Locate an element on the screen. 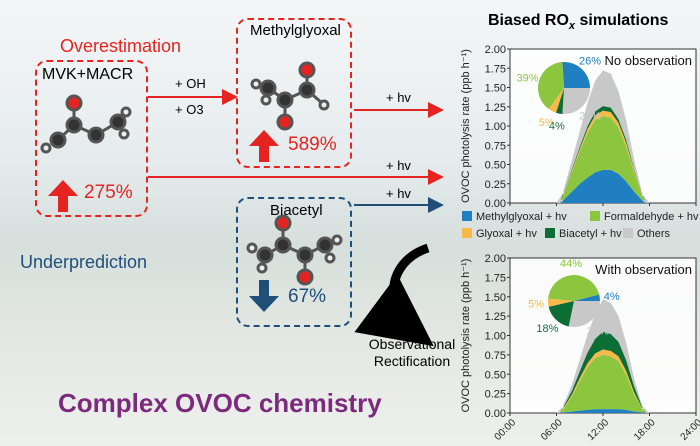  legend-label: Formaldehyde + hv is located at coordinates (651, 217).